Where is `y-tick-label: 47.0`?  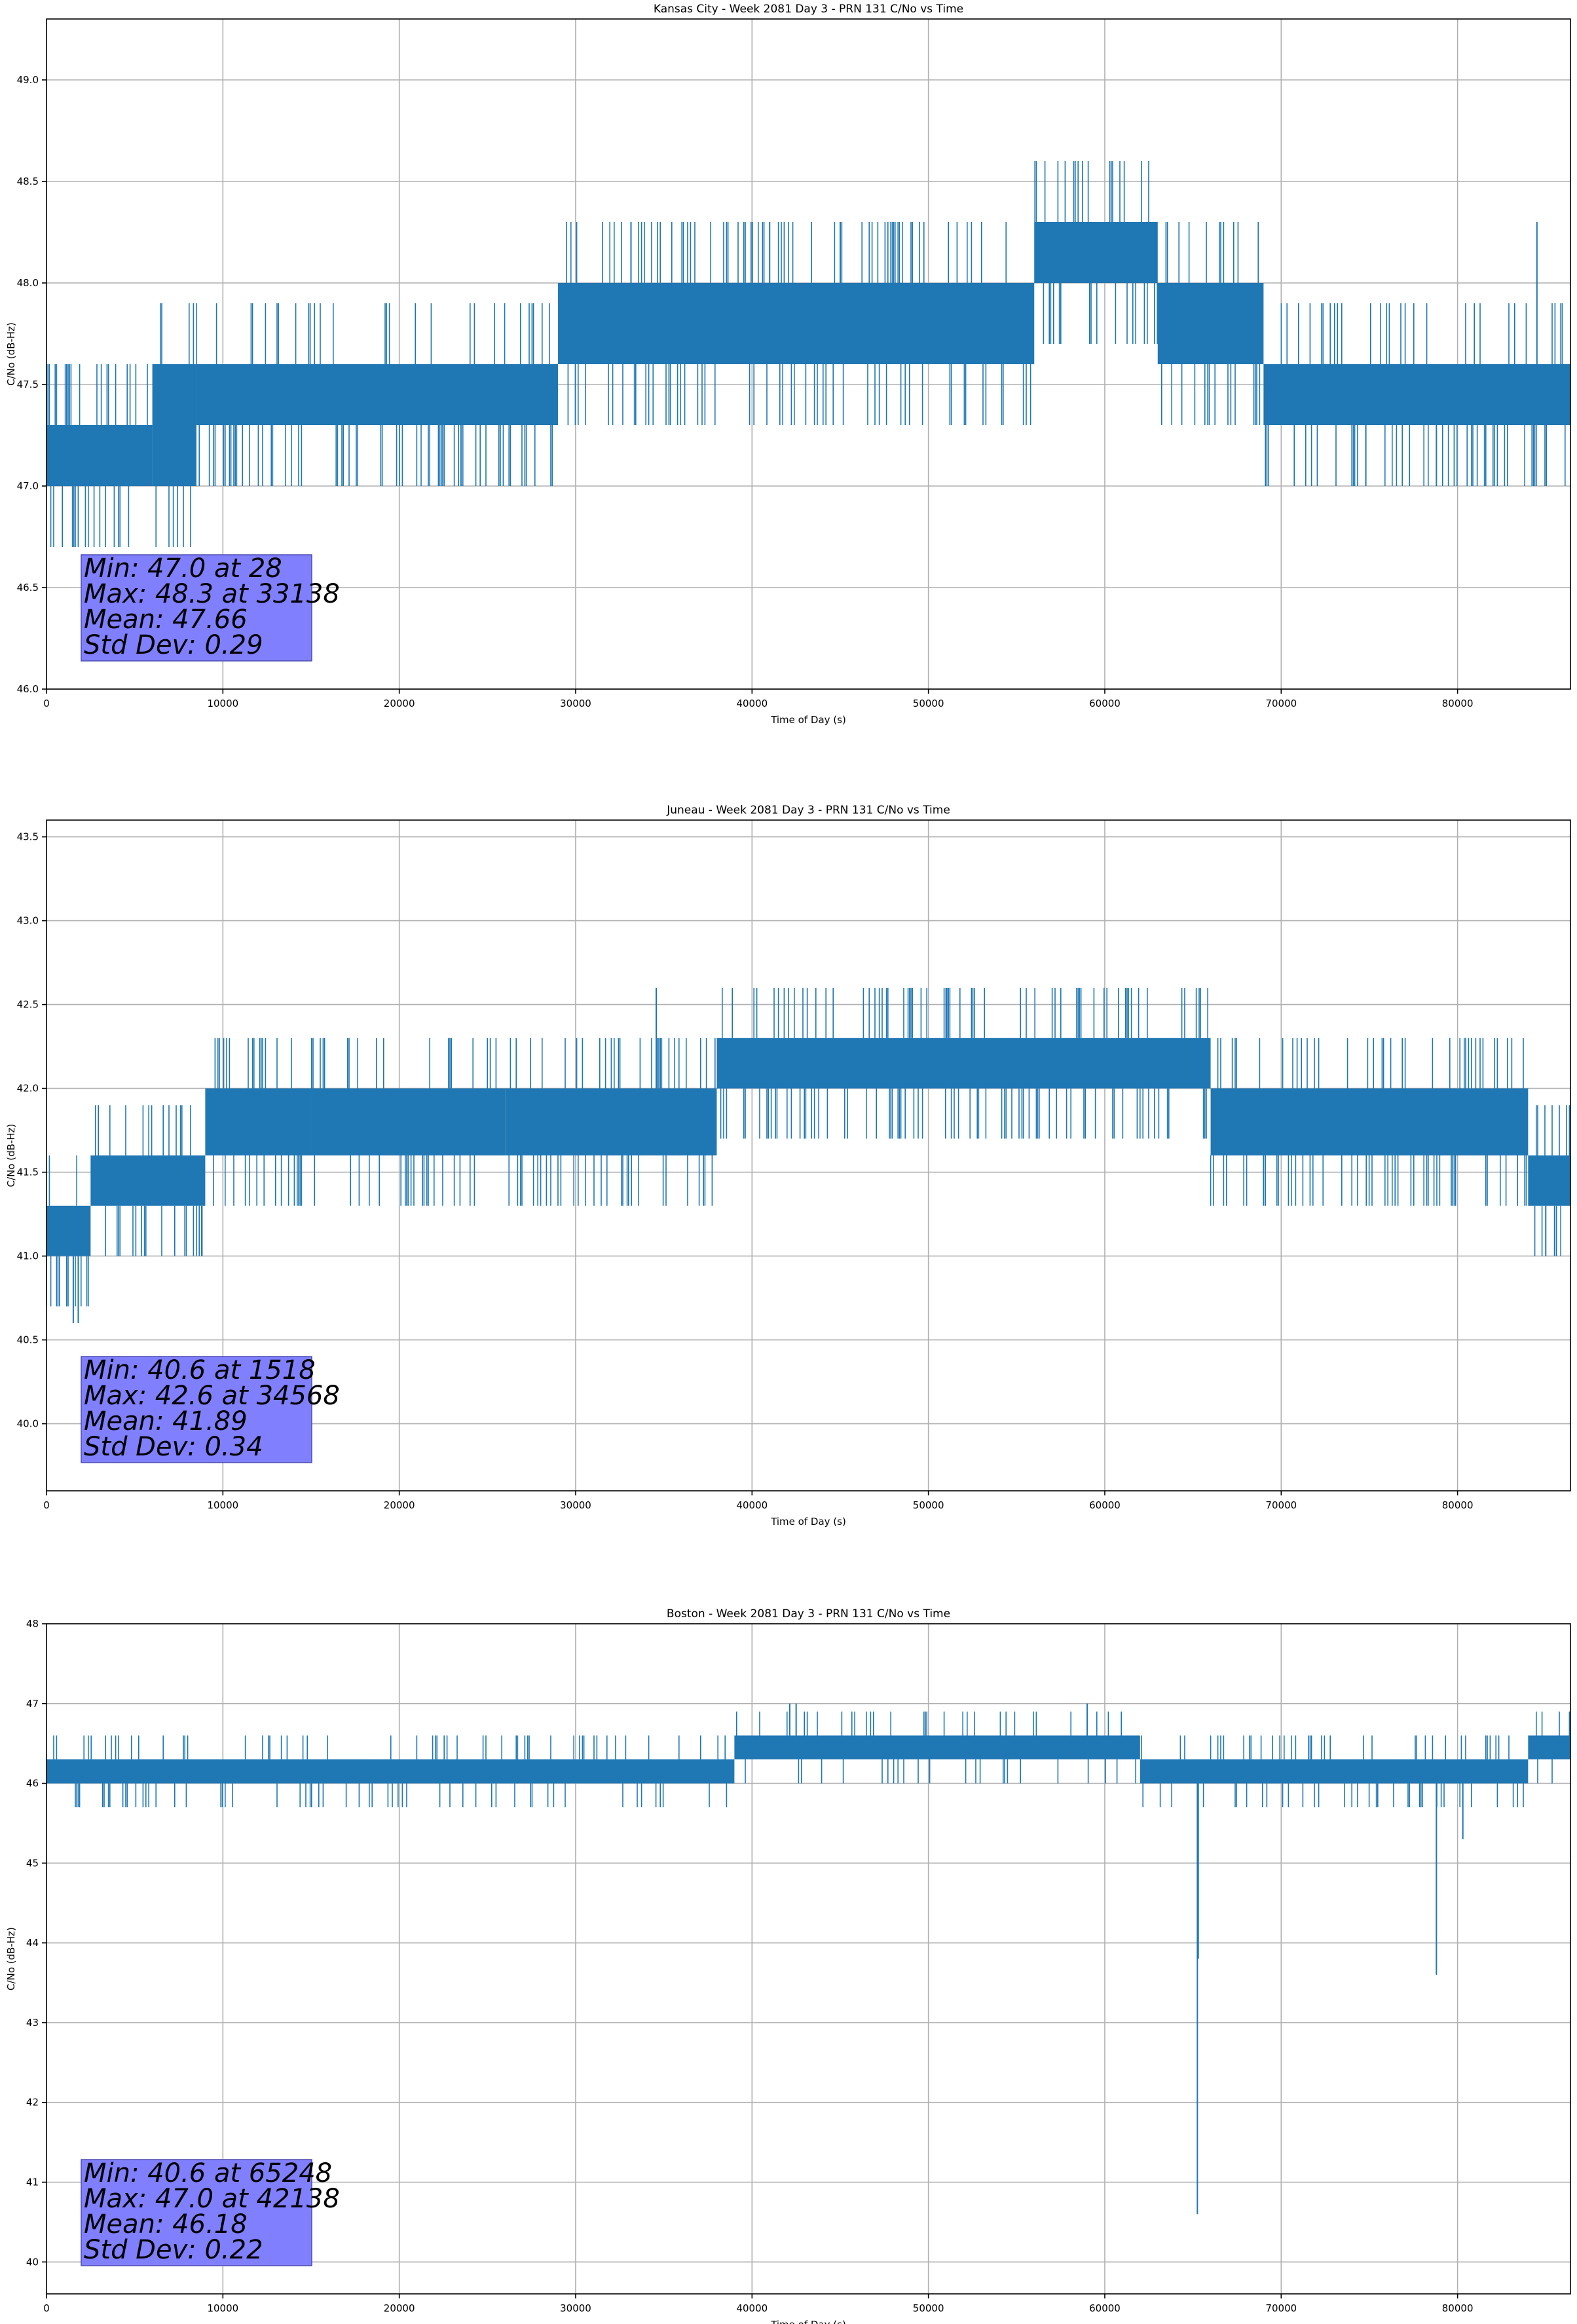 y-tick-label: 47.0 is located at coordinates (28, 486).